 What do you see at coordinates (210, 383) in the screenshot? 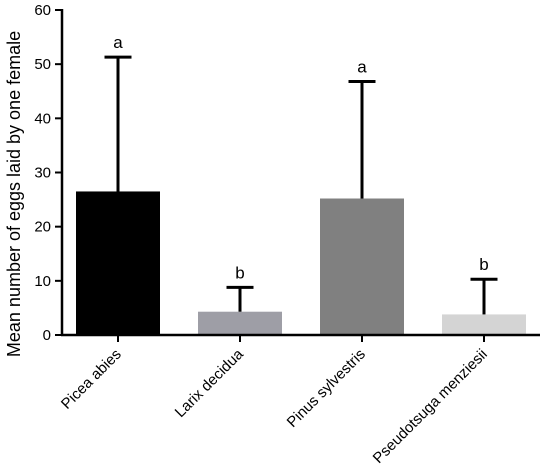
I see `x-tick-label: Larix decidua` at bounding box center [210, 383].